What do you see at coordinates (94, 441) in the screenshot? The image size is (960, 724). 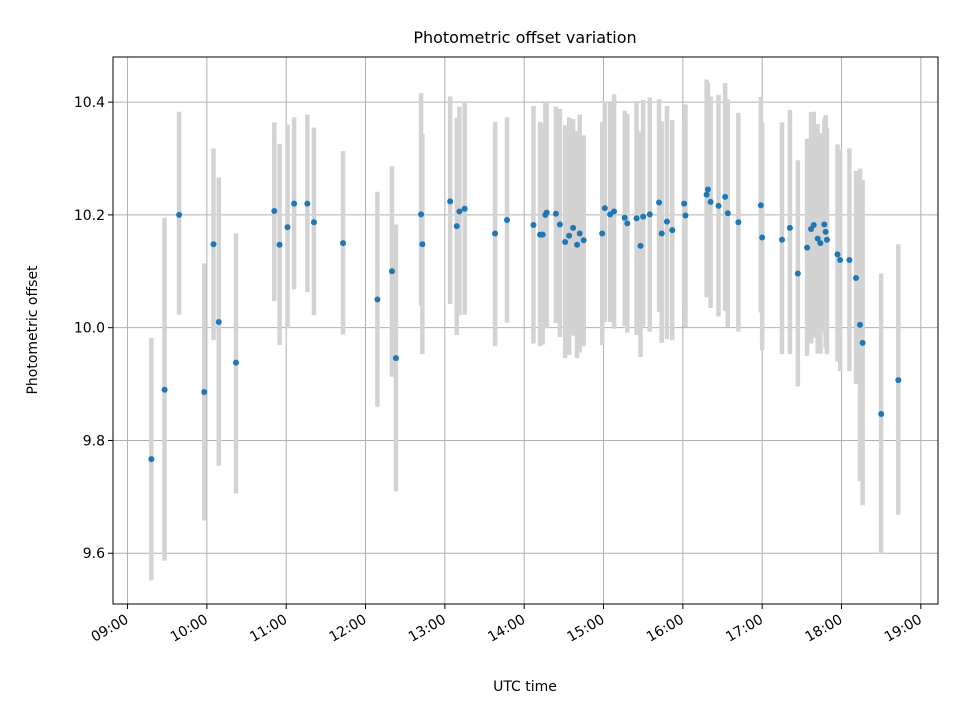 I see `y-tick-label: 9.8` at bounding box center [94, 441].